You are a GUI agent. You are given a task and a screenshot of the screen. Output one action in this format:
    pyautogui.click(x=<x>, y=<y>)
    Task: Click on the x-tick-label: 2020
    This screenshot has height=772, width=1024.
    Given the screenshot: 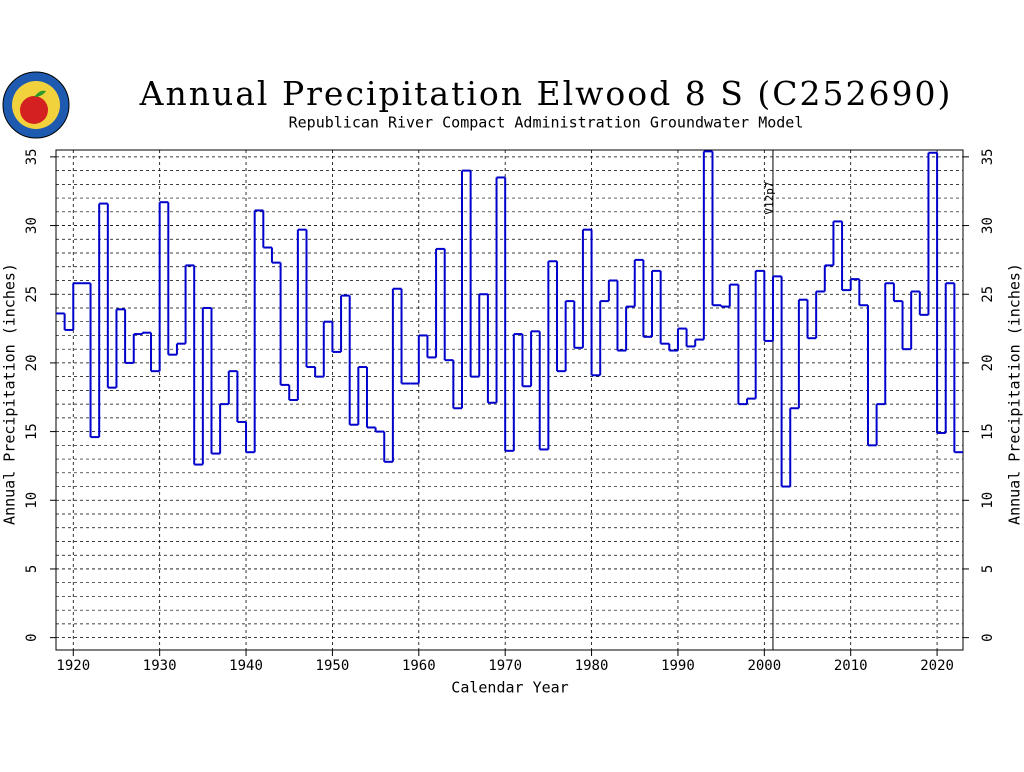 What is the action you would take?
    pyautogui.click(x=937, y=666)
    